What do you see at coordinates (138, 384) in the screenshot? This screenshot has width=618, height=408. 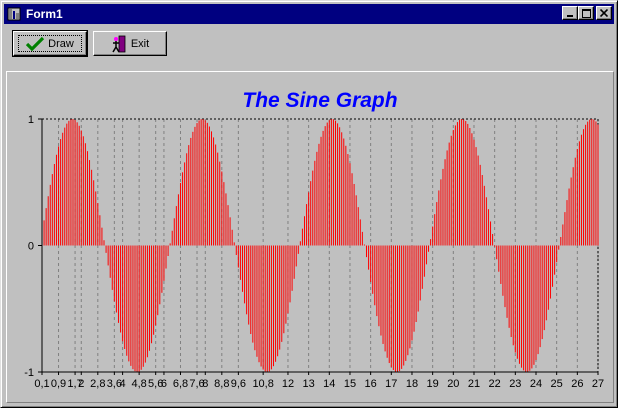 I see `x-tick-label: 4,8` at bounding box center [138, 384].